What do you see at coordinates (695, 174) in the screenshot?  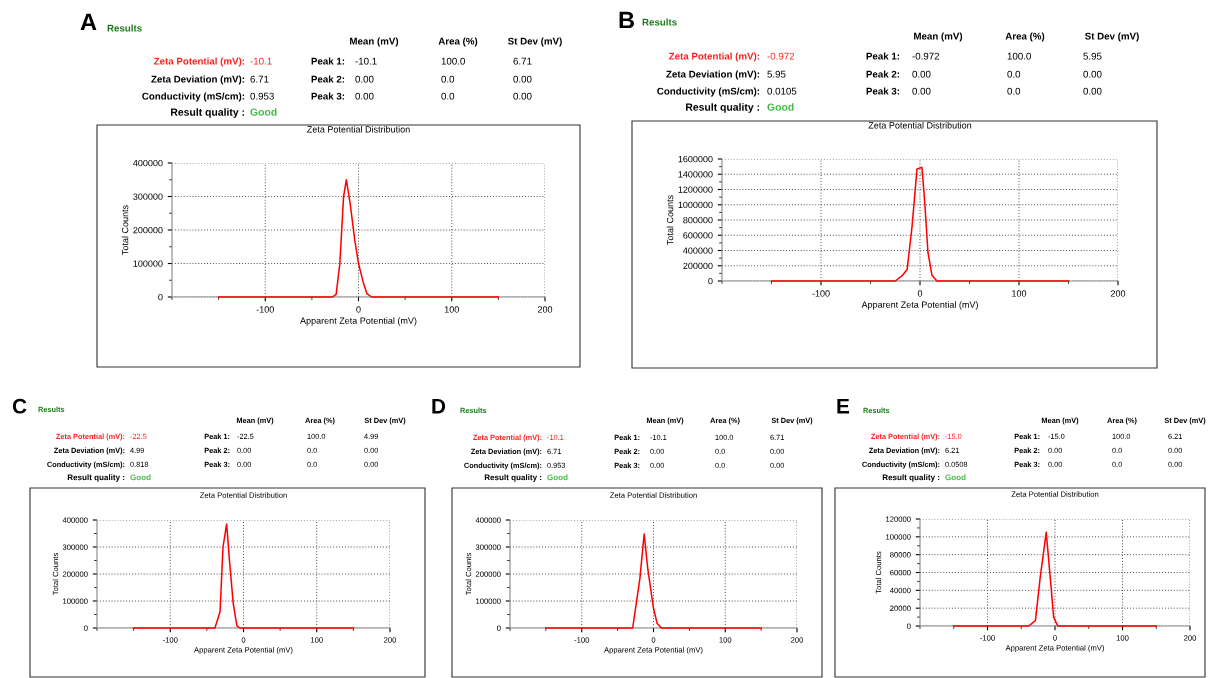 I see `y-tick-label: 1400000` at bounding box center [695, 174].